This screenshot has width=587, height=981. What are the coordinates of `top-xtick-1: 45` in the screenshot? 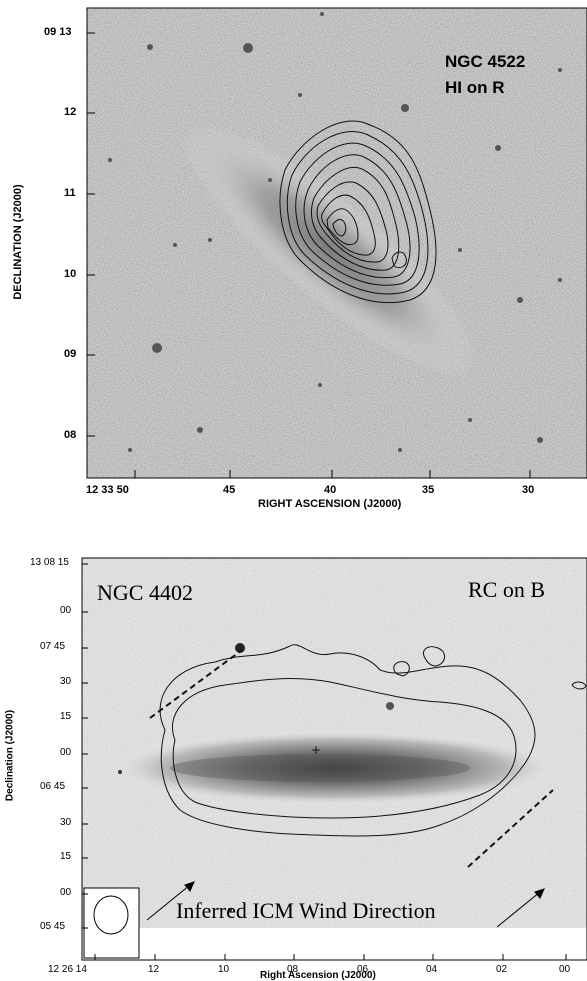 It's located at (229, 490).